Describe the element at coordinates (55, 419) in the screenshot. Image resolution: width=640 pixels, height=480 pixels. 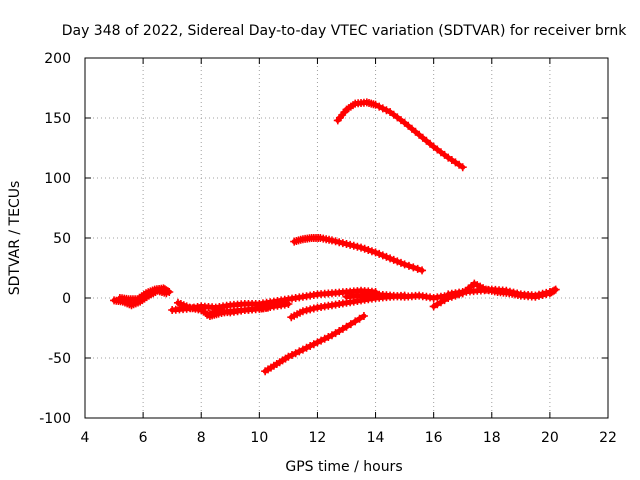
I see `y-tick-label: -100` at that location.